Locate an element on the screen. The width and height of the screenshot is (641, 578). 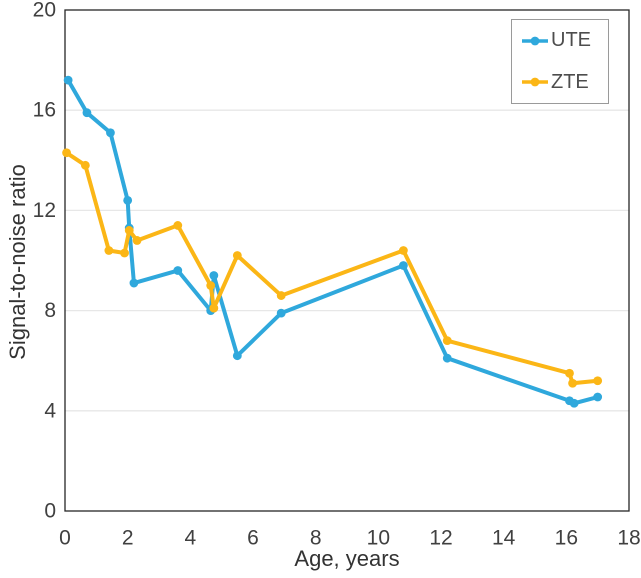
y-tick-label: 0 is located at coordinates (50, 511).